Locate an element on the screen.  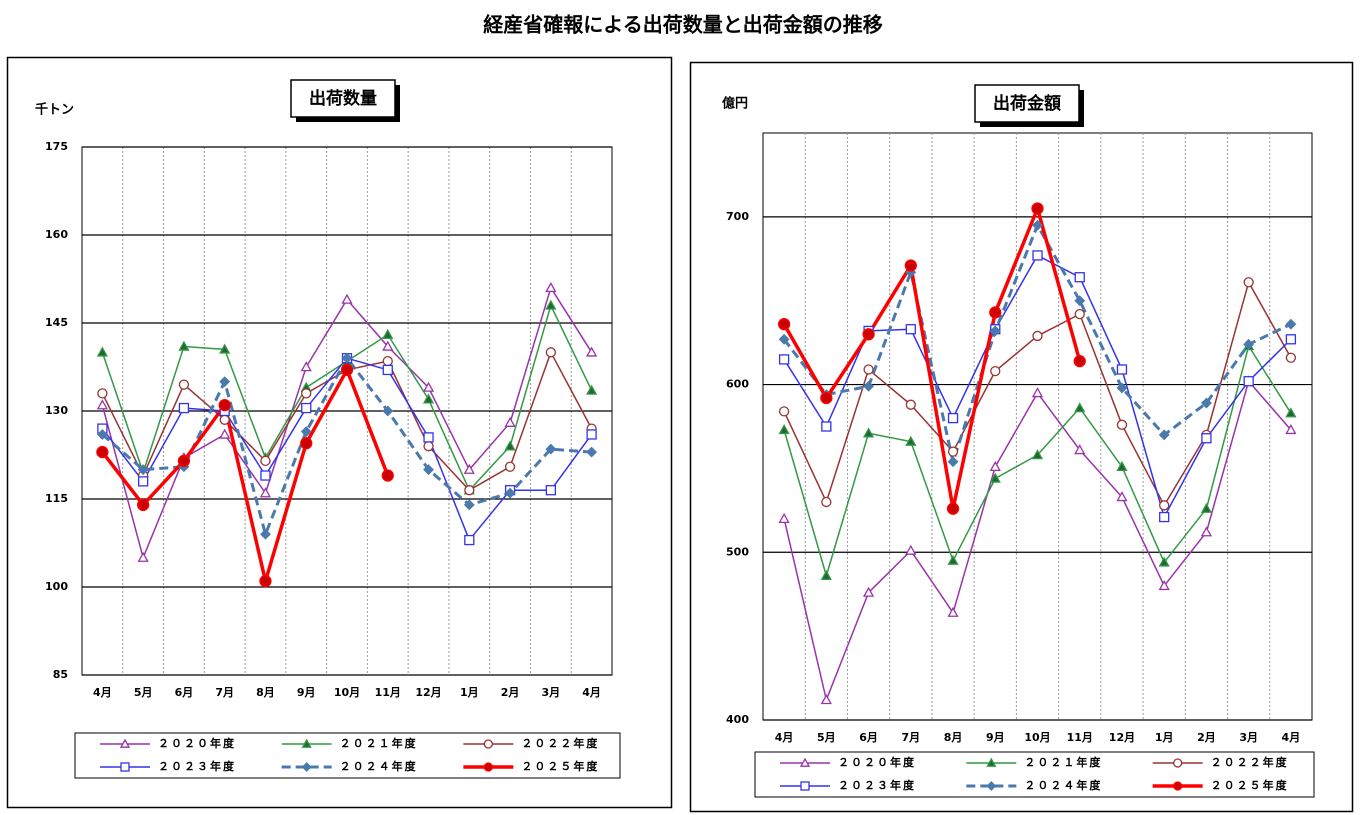
main-title: 経産省確報による出荷数量と出荷金額の推移 is located at coordinates (682, 25).